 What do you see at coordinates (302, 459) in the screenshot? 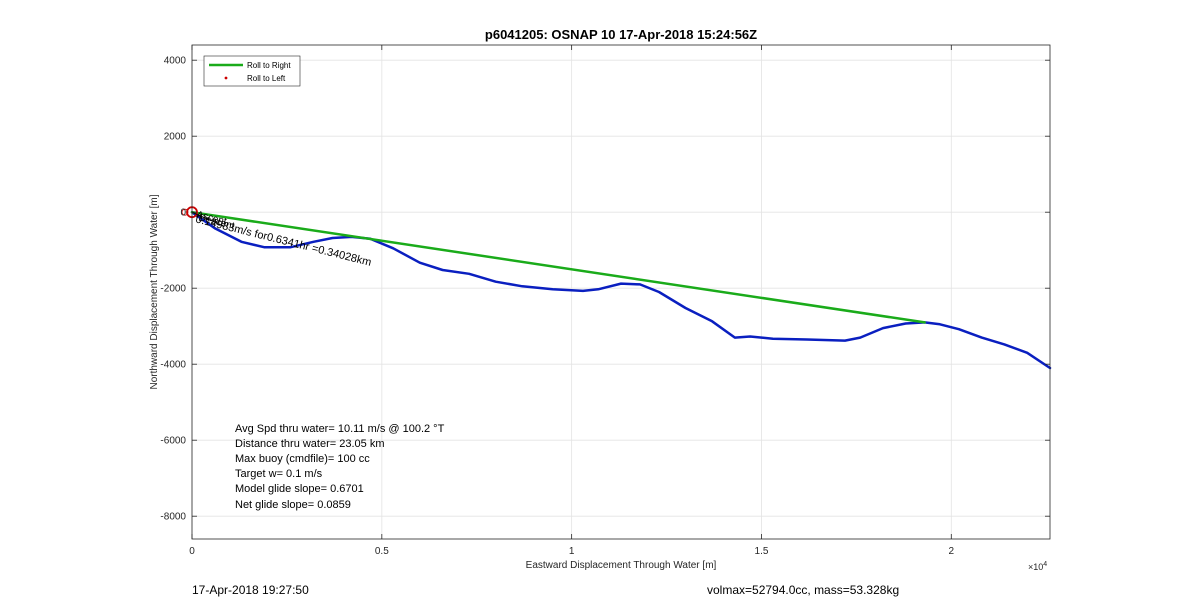
I see `stat-max-buoy: Max buoy (cmdfile)= 100 cc` at bounding box center [302, 459].